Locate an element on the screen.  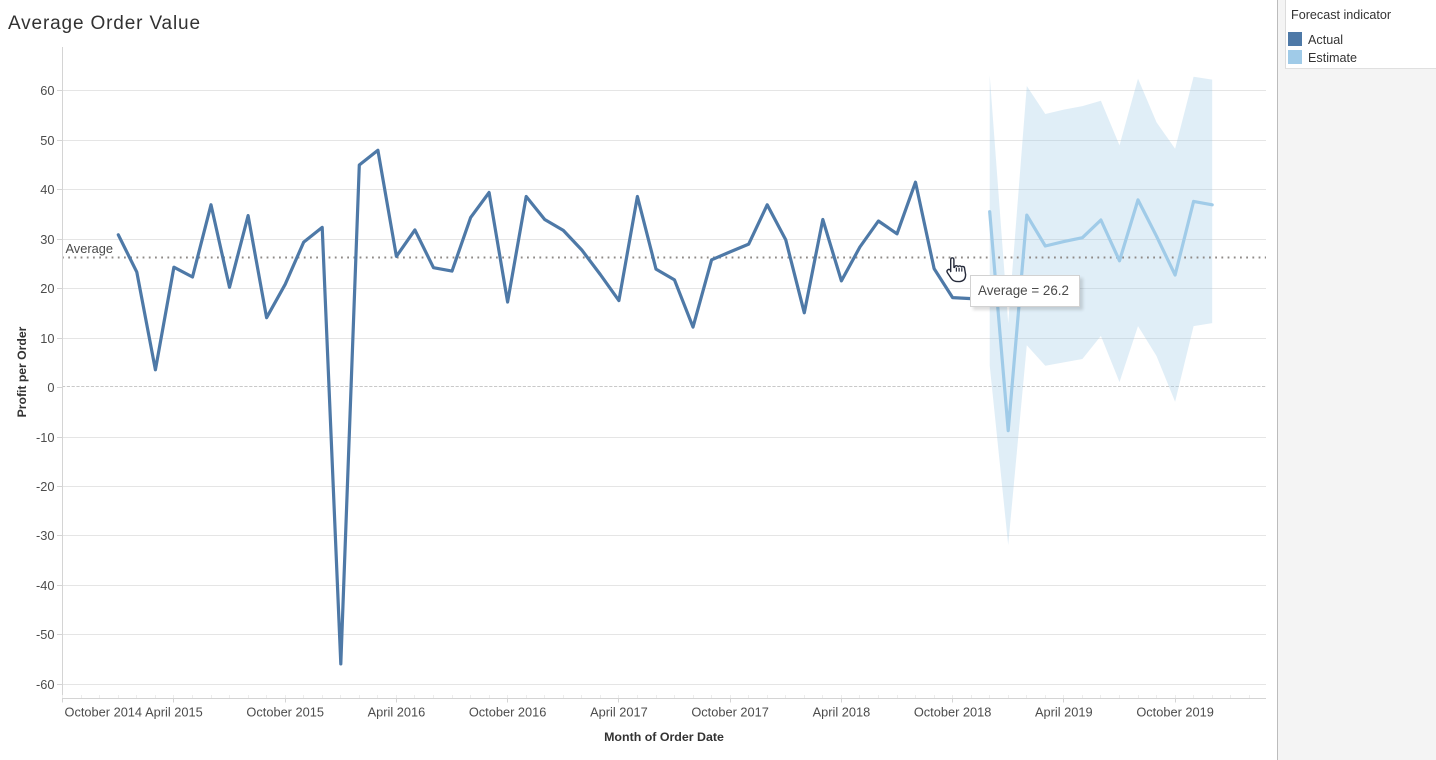
svg-text: -50 is located at coordinates (45, 634).